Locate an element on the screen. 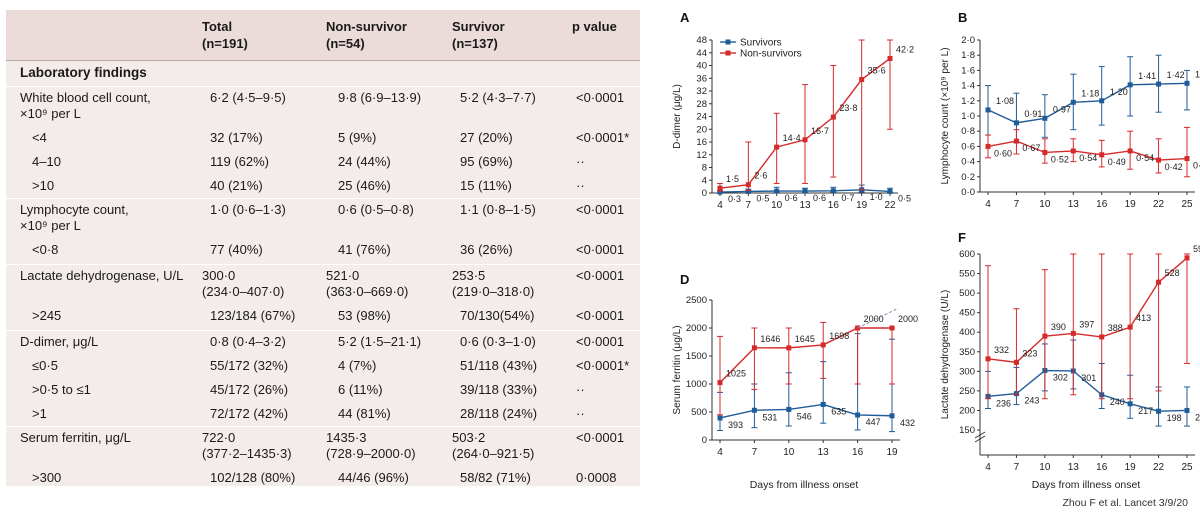  y-axis-label: D-dimer (μg/L) is located at coordinates (677, 116).